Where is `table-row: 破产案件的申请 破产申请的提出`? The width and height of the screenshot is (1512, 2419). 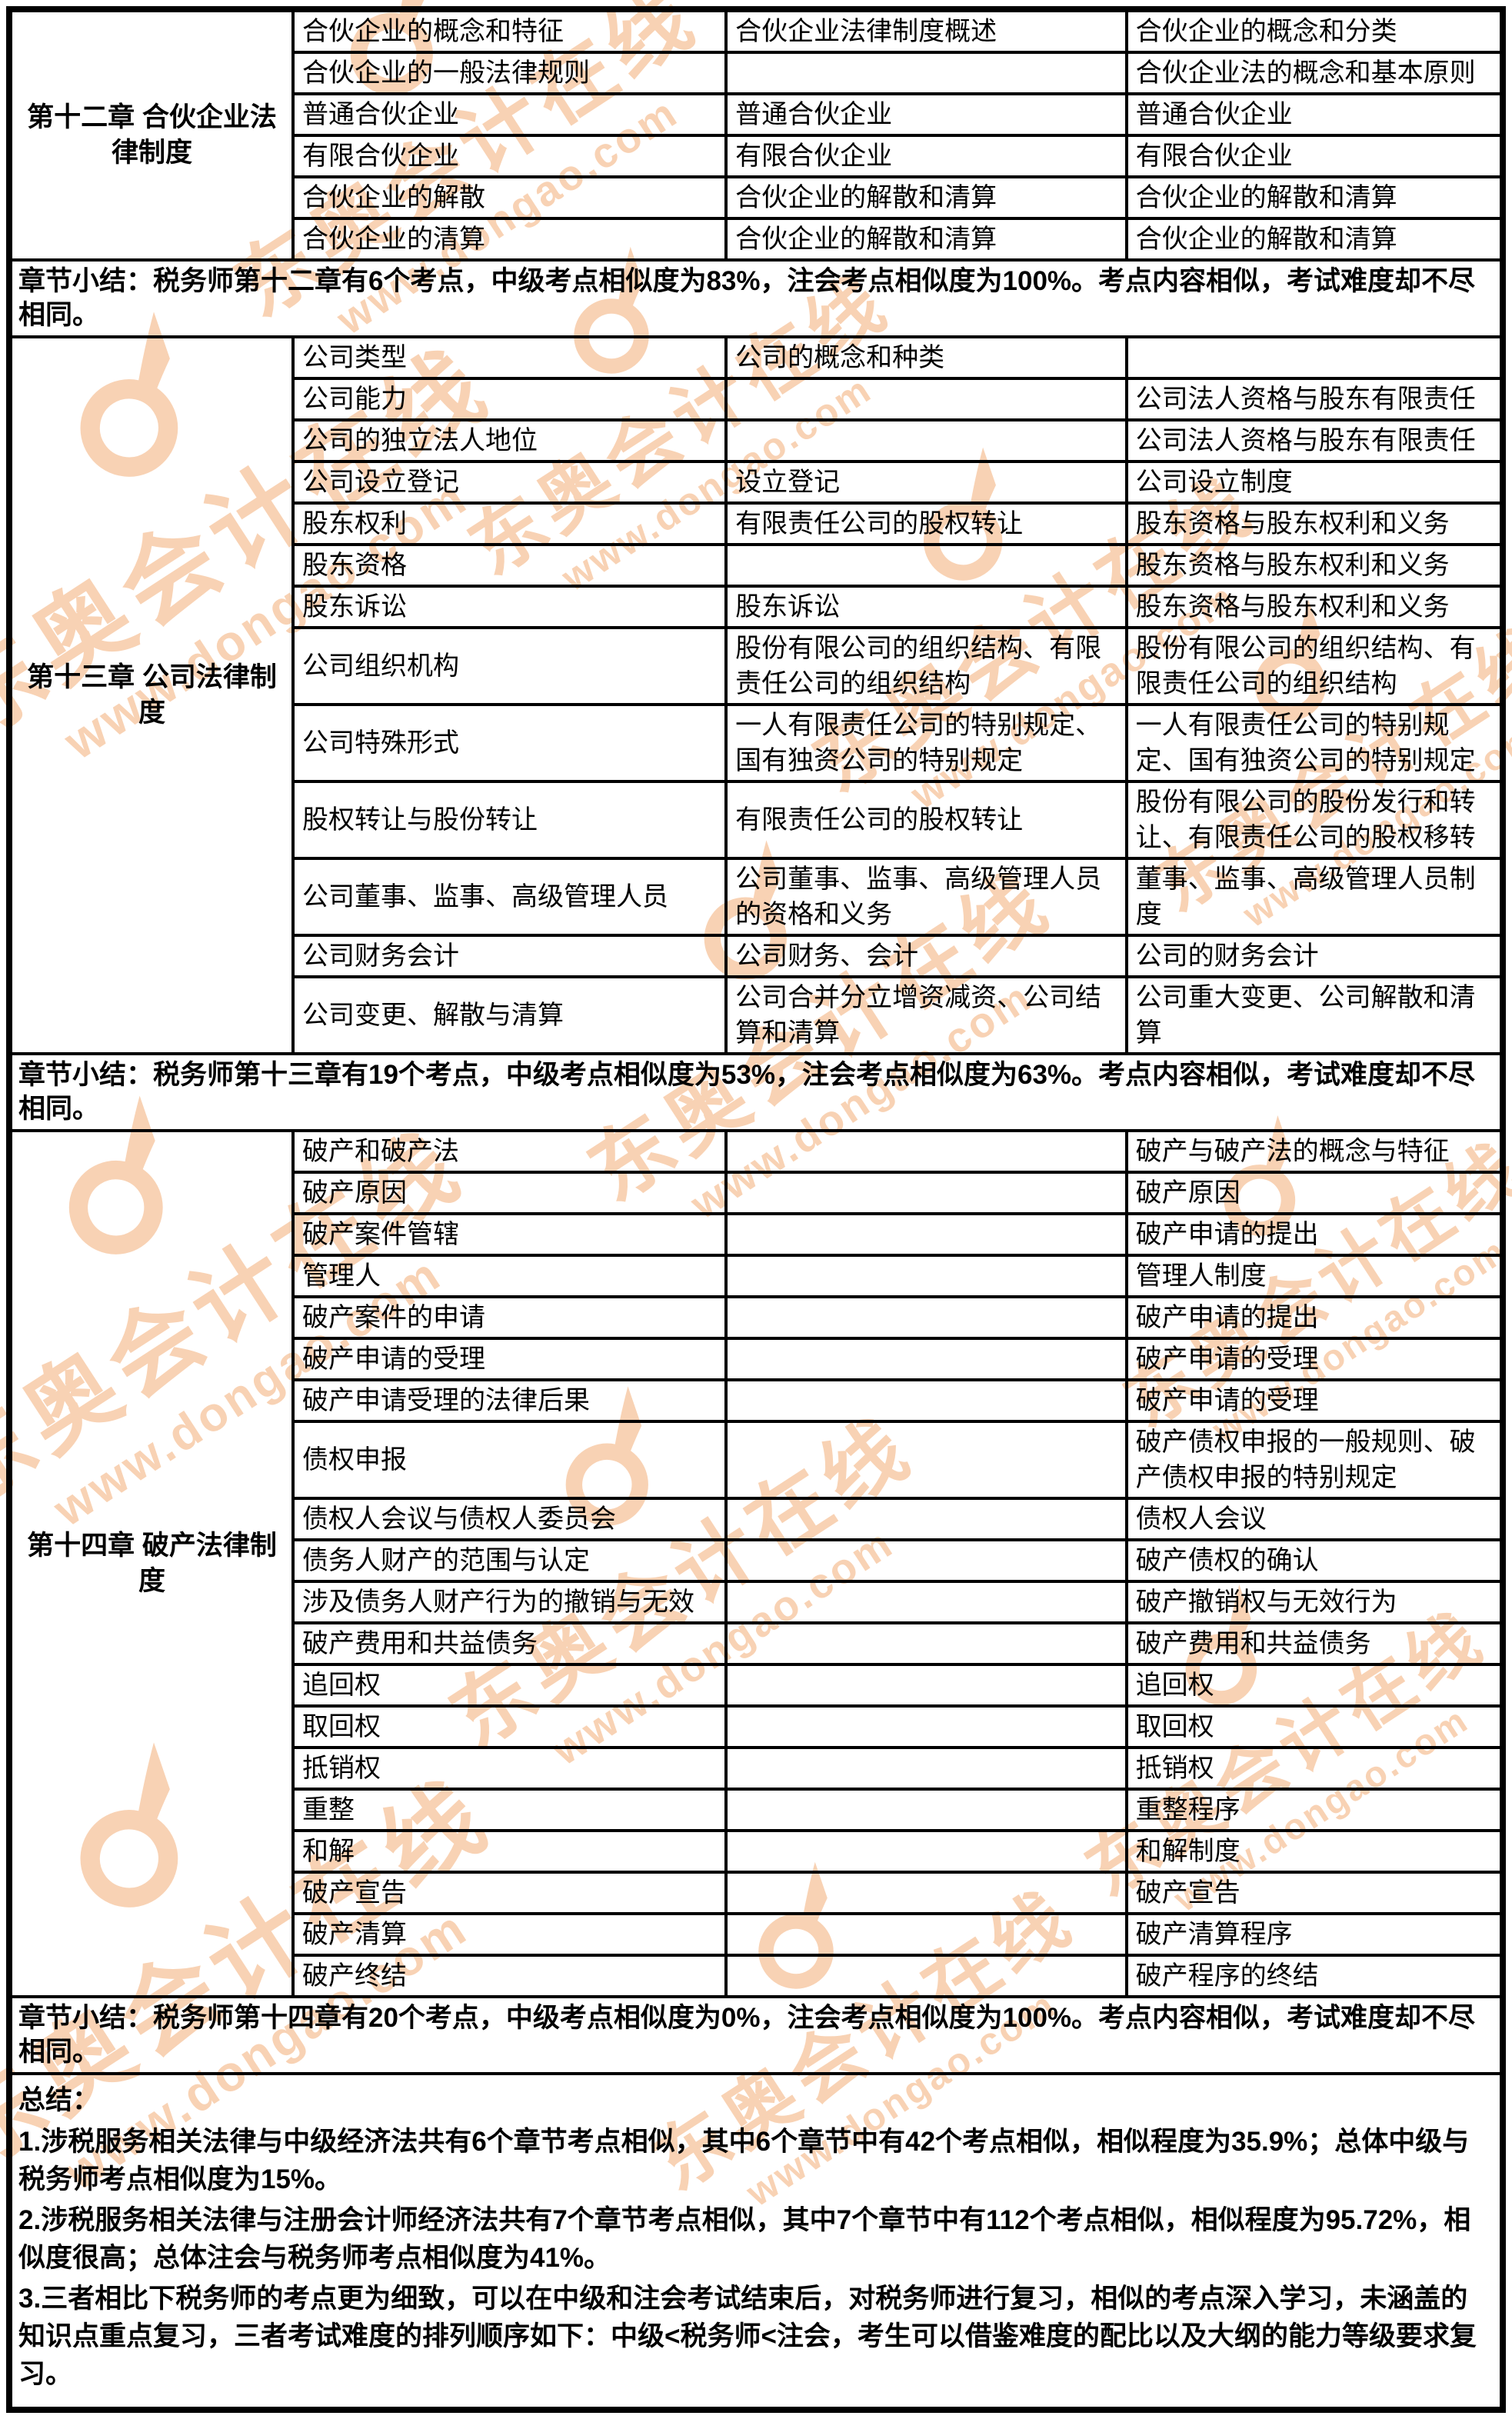 table-row: 破产案件的申请 破产申请的提出 is located at coordinates (757, 1318).